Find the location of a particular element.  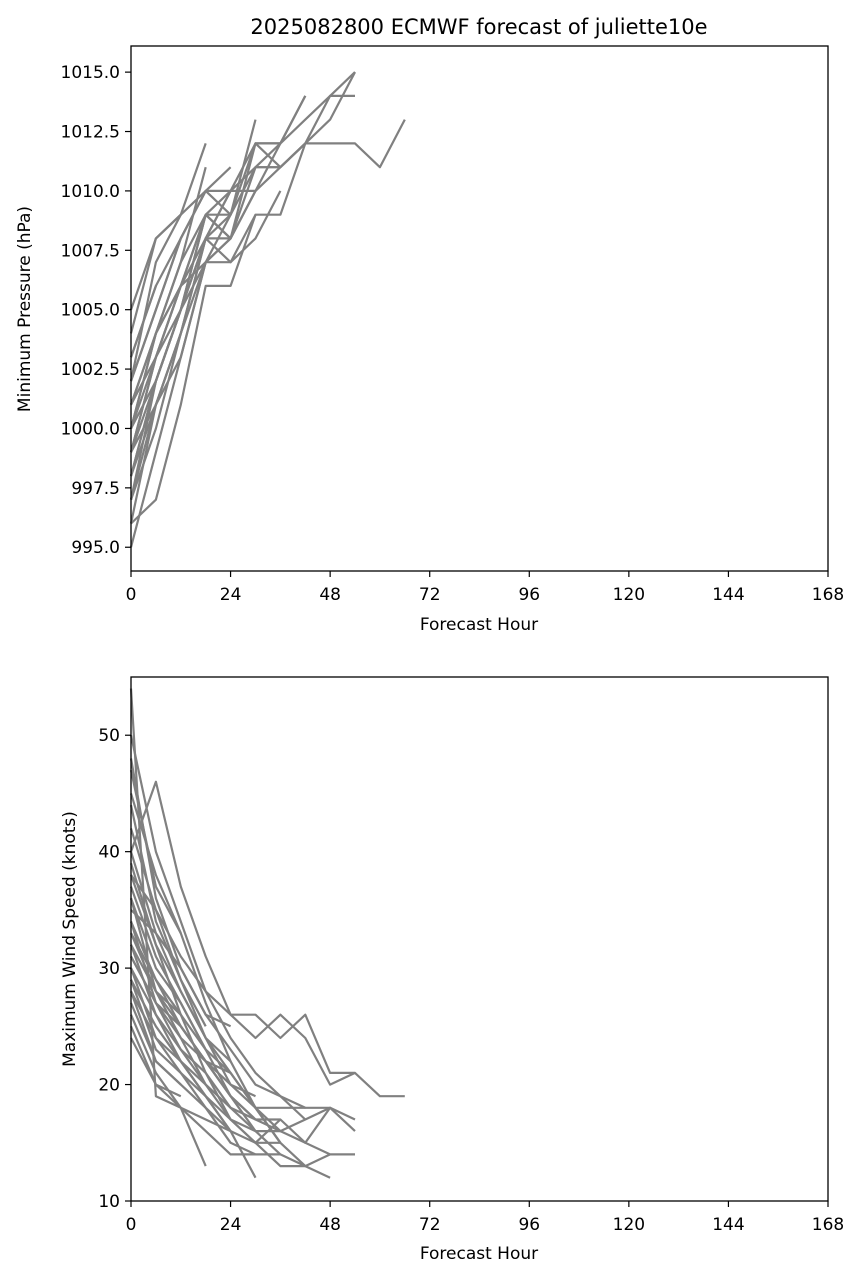

pressure-x-tick-label-4: 96 is located at coordinates (529, 595).